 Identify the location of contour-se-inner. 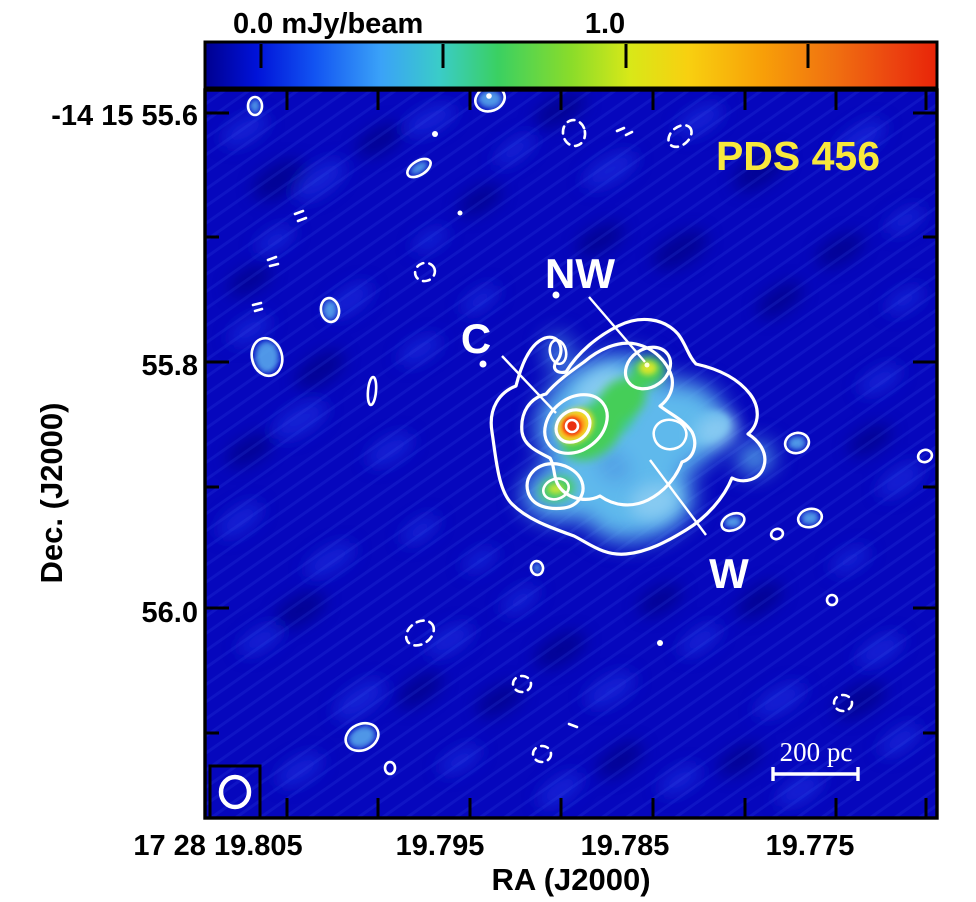
(556, 489).